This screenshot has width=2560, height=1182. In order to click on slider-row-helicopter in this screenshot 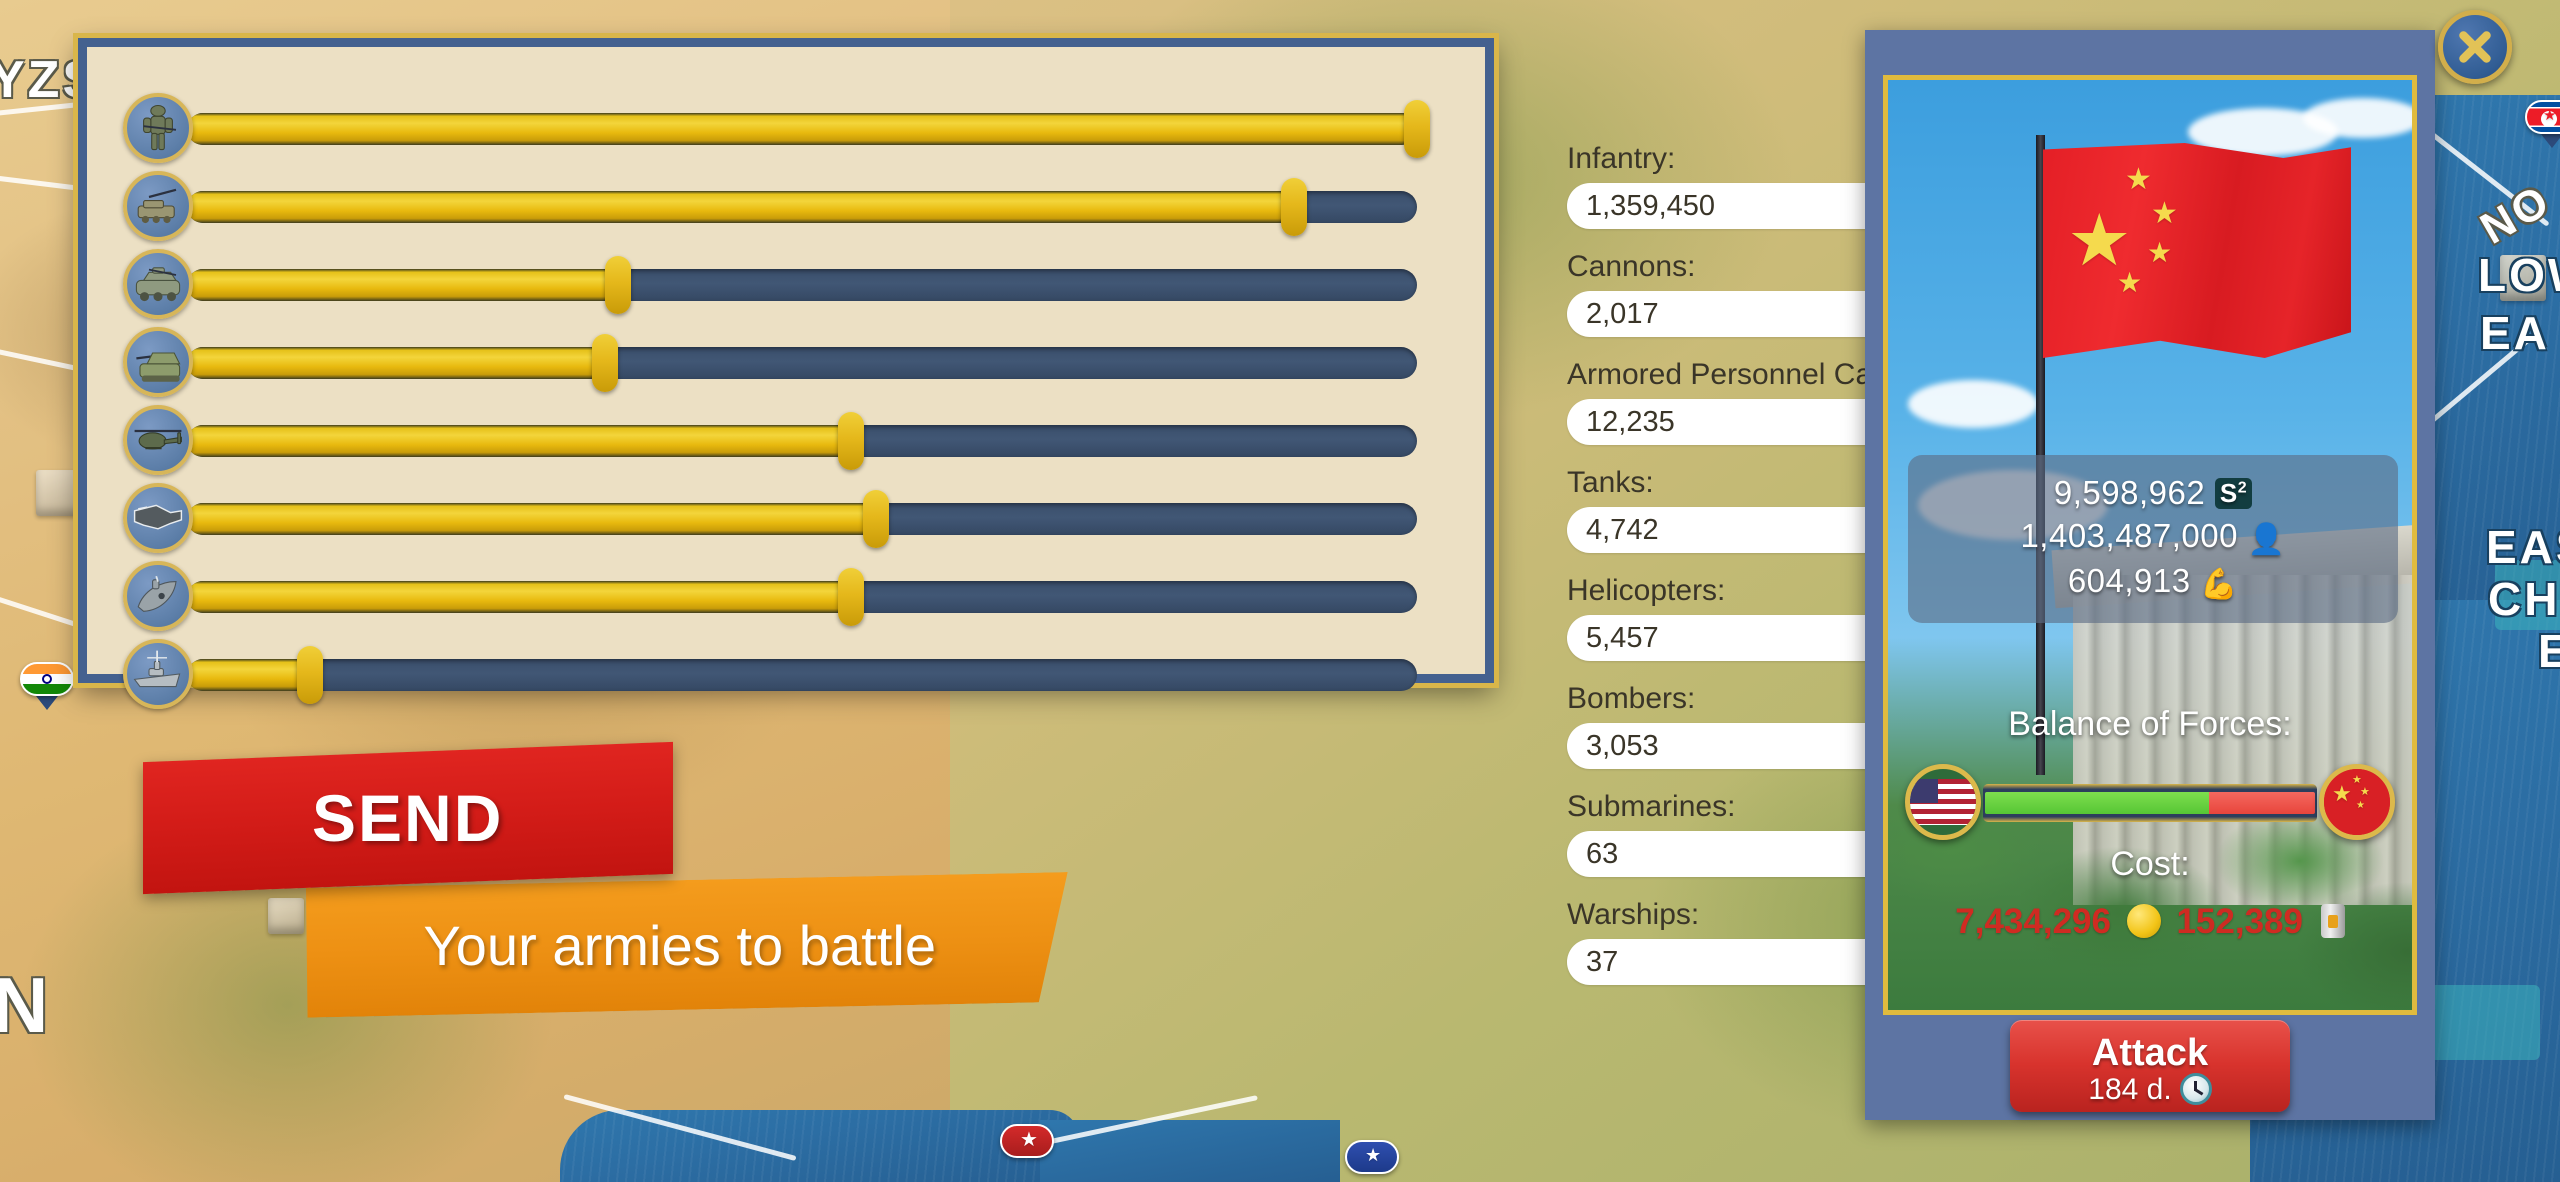, I will do `click(786, 440)`.